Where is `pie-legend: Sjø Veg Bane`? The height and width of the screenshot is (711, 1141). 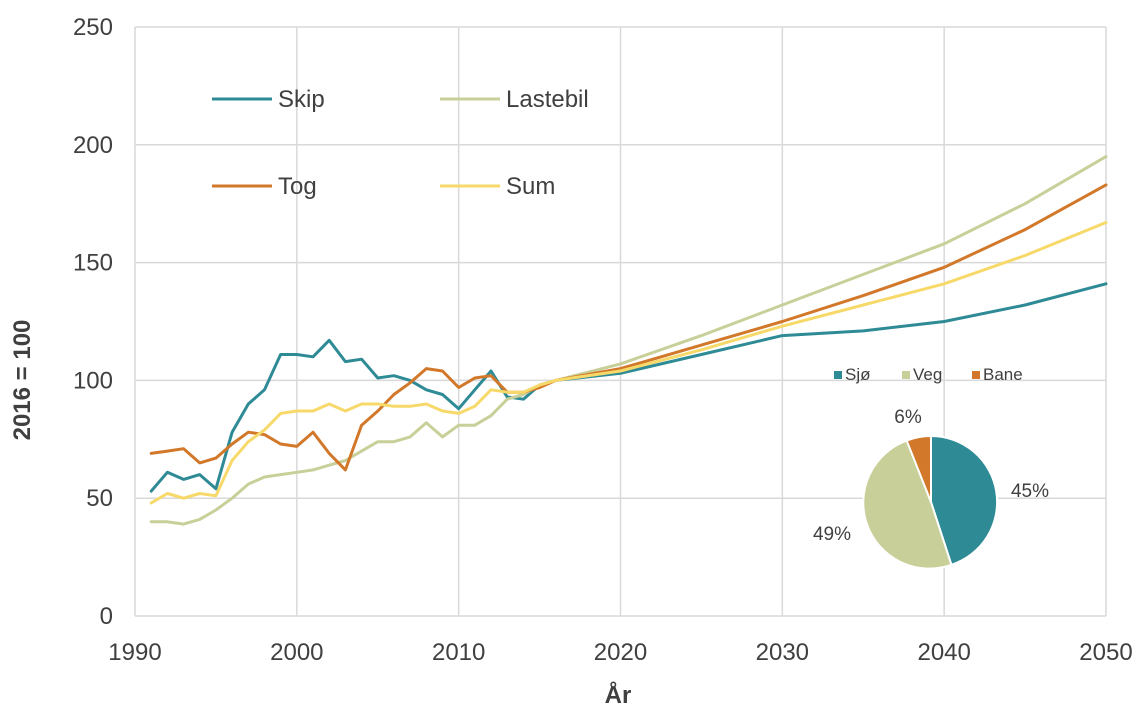 pie-legend: Sjø Veg Bane is located at coordinates (928, 374).